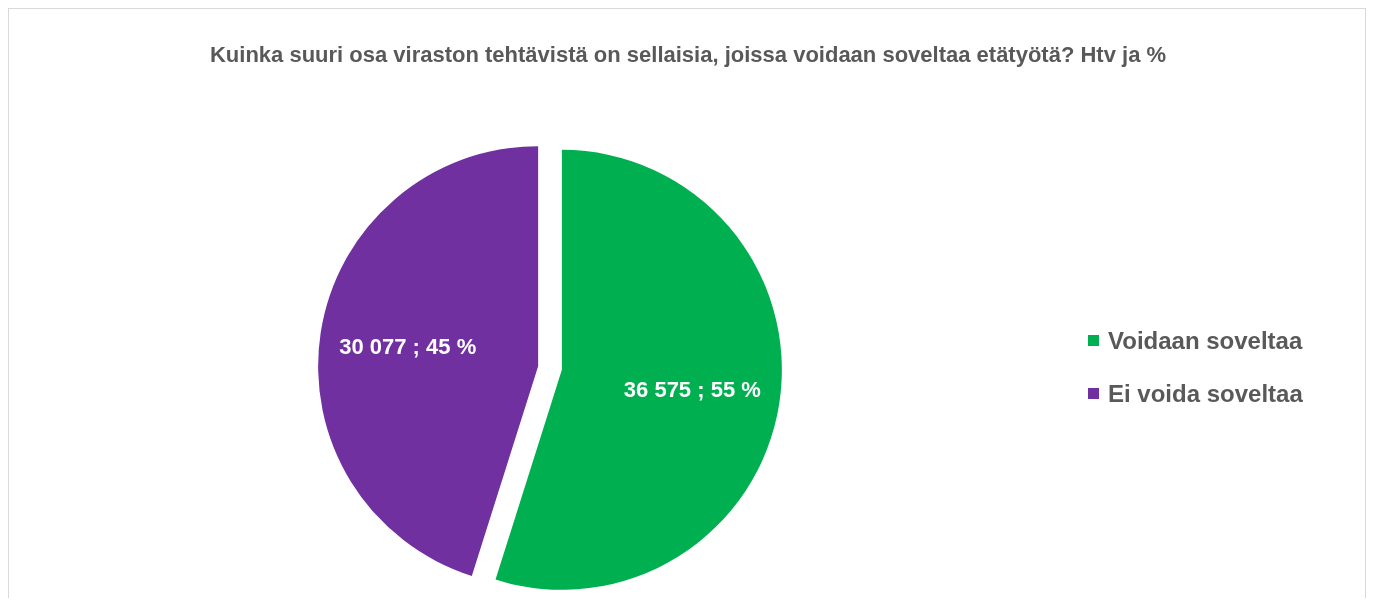  I want to click on data-label: 30 077 ; 45 %, so click(408, 346).